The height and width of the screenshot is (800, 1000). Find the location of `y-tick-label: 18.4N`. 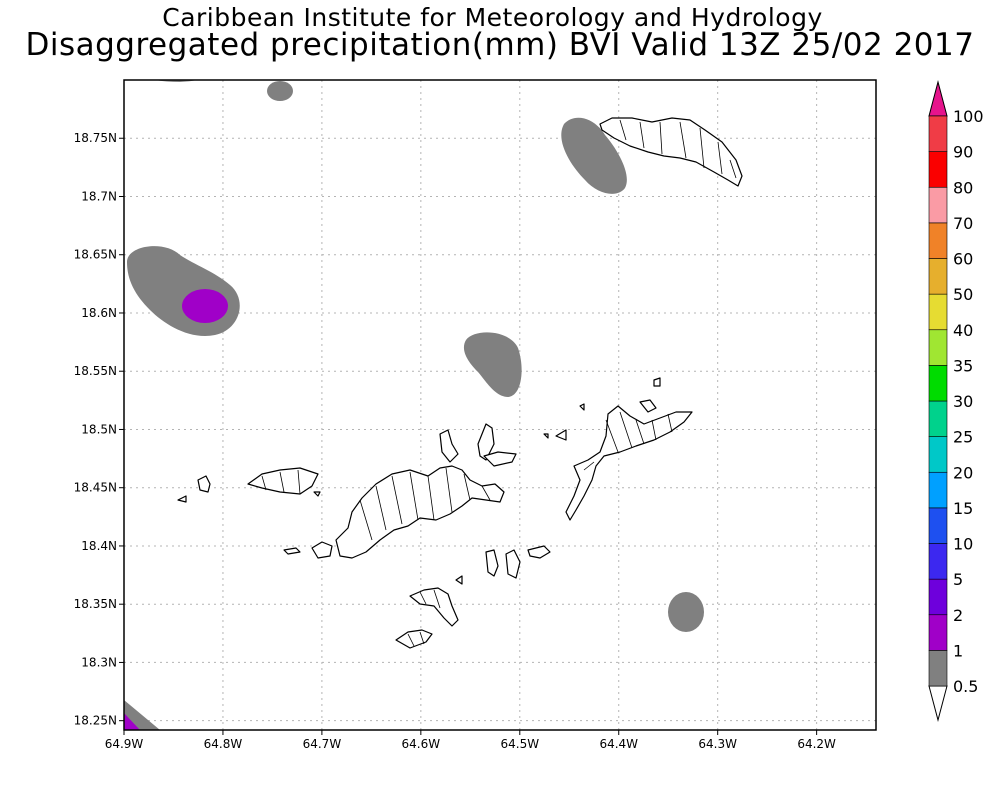

y-tick-label: 18.4N is located at coordinates (99, 546).